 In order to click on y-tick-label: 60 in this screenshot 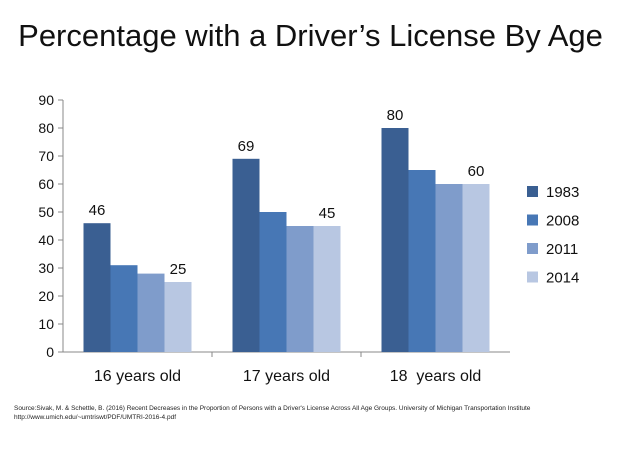, I will do `click(46, 184)`.